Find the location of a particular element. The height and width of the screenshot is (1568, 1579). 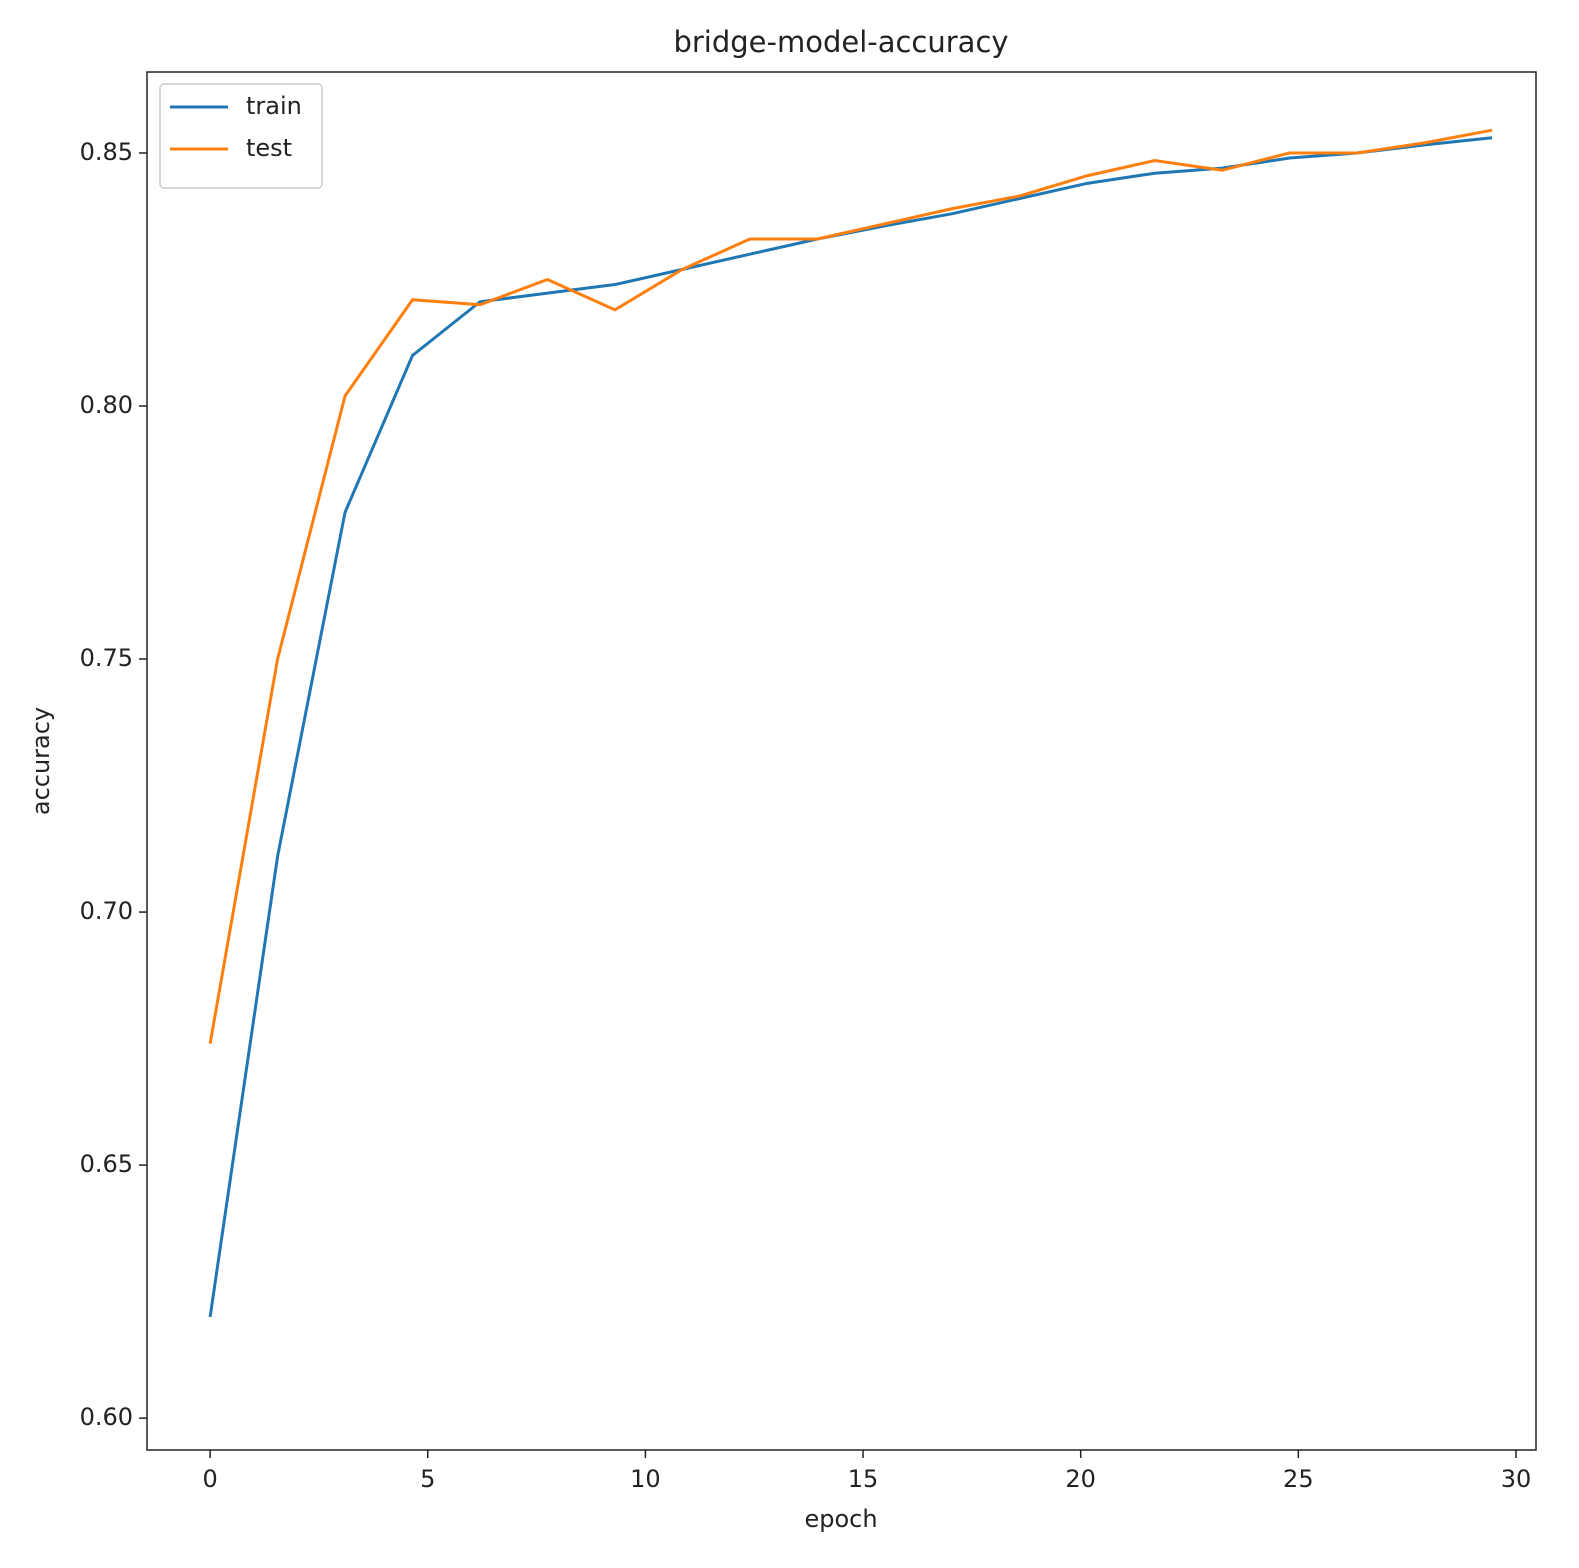

x-tick-label: 30 is located at coordinates (1516, 1479).